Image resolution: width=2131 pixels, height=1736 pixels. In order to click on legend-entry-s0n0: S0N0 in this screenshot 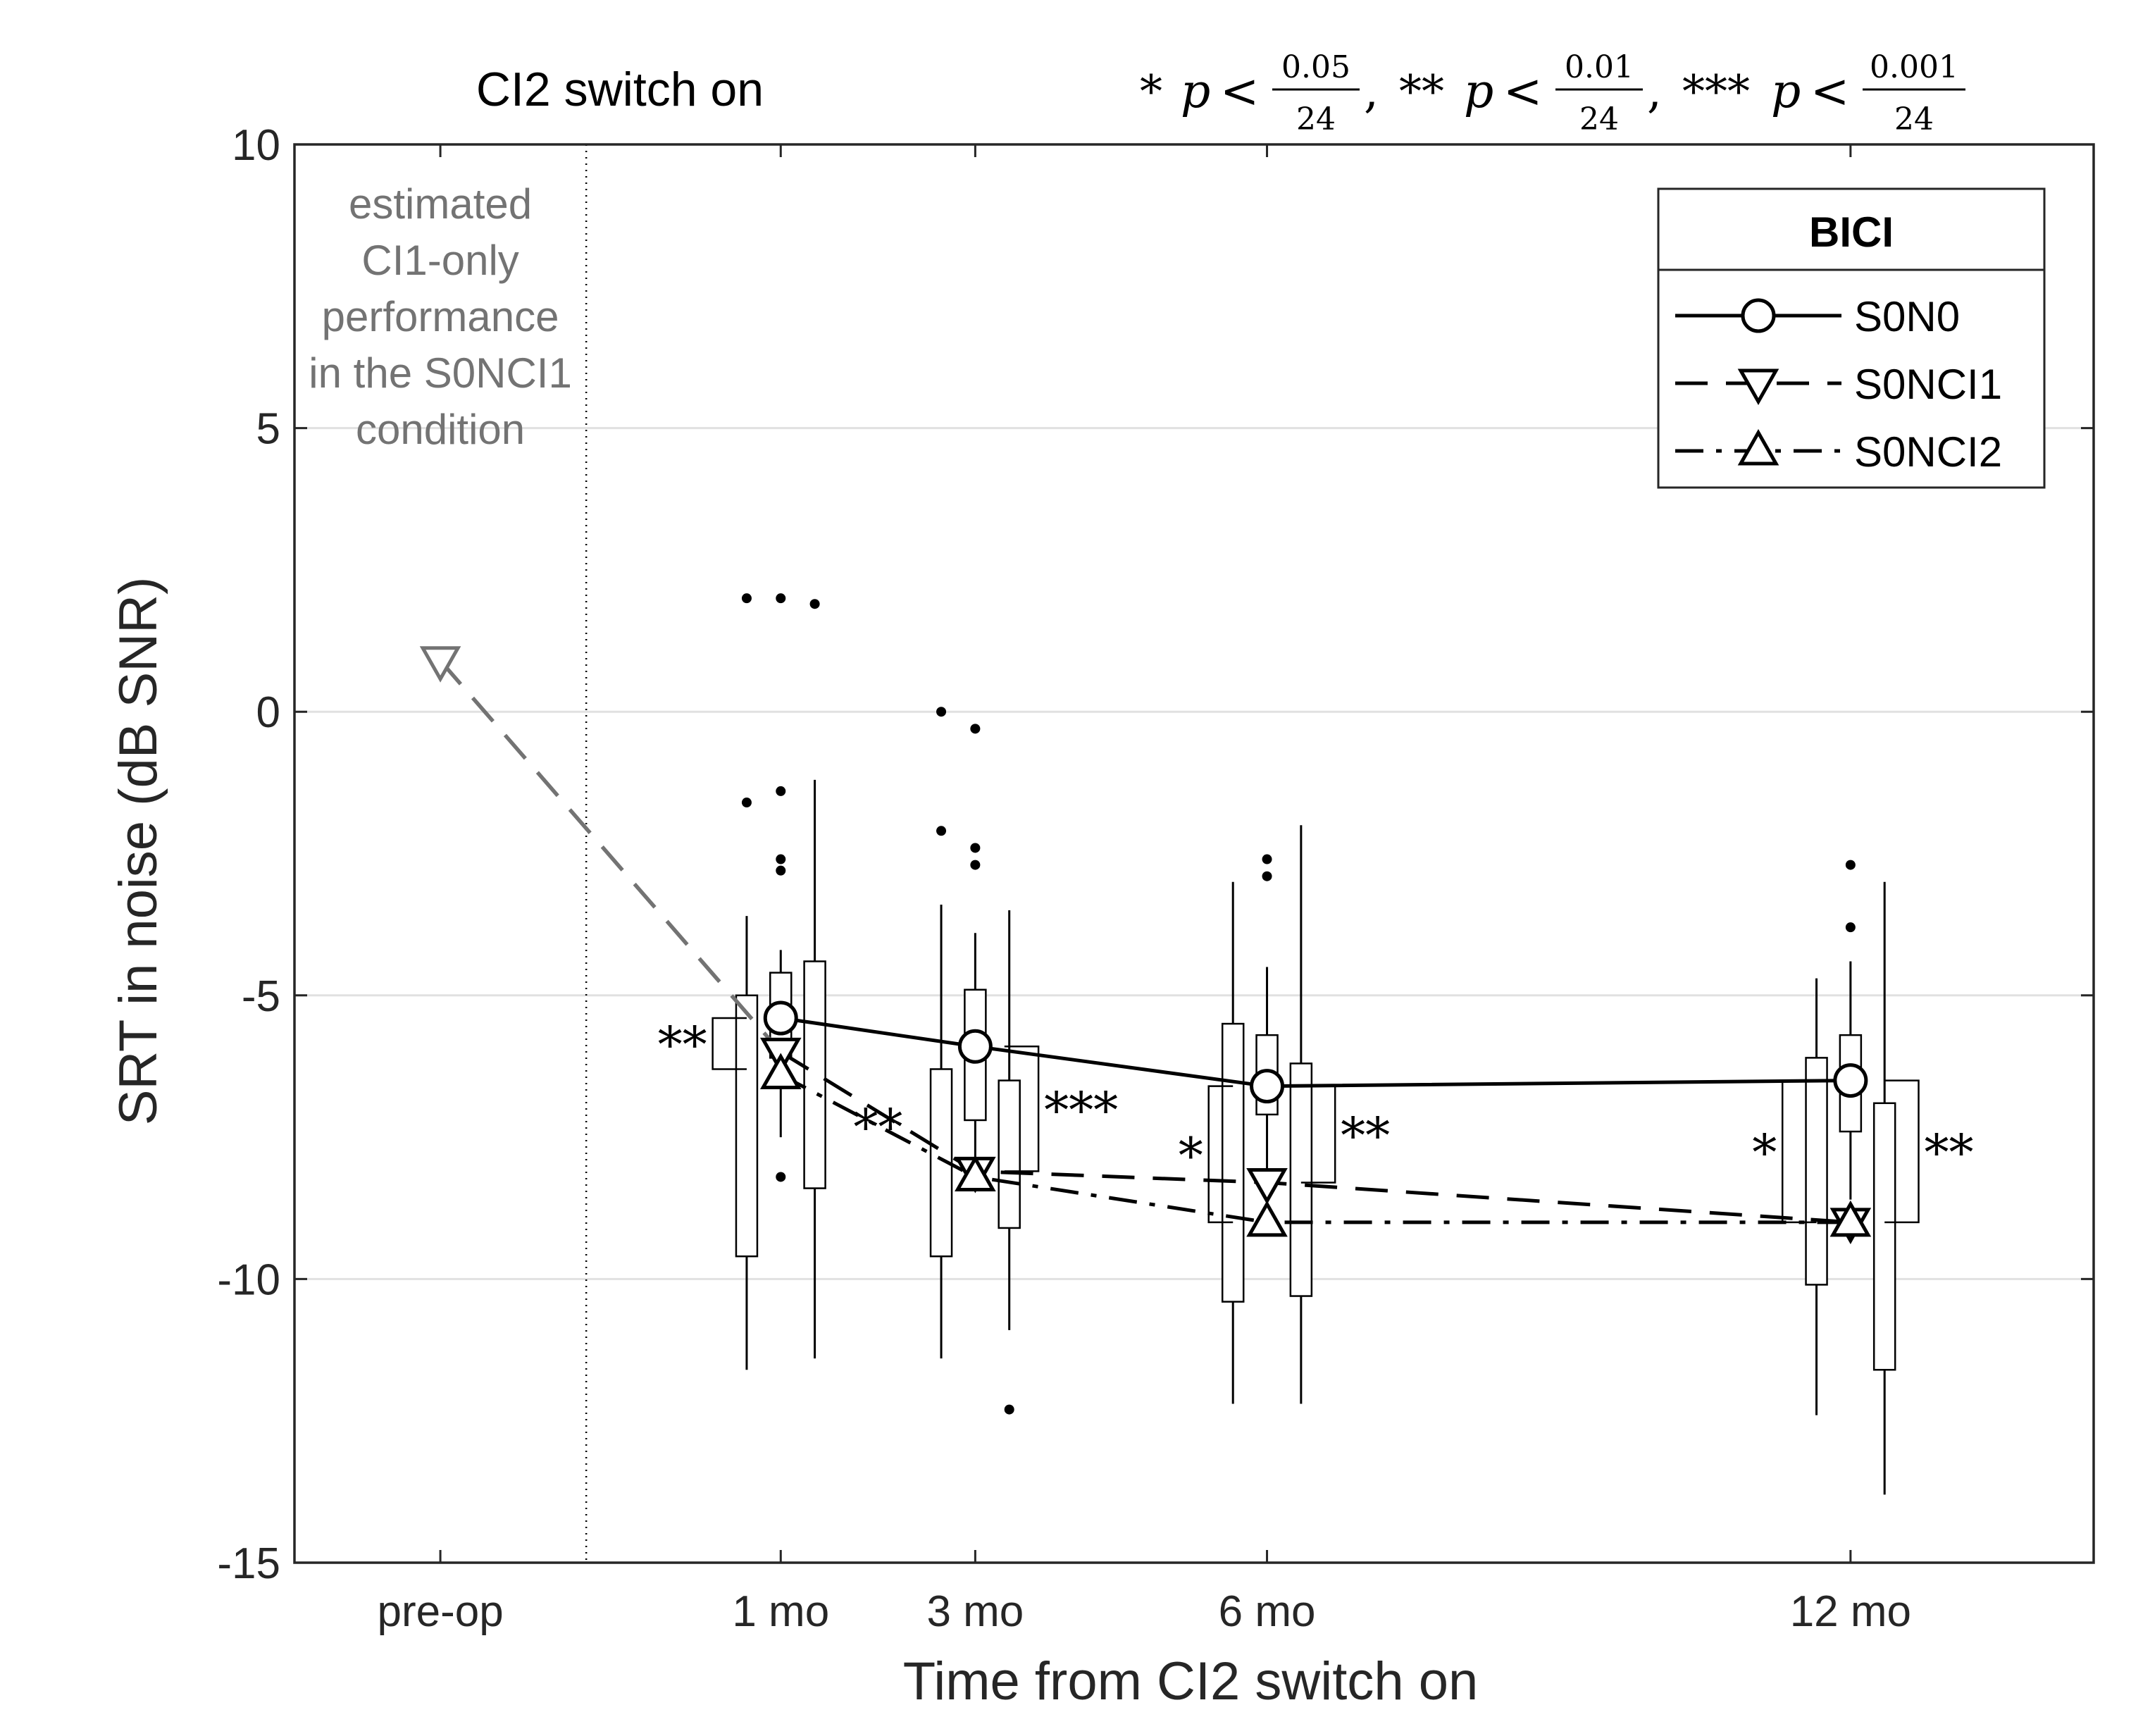, I will do `click(1817, 317)`.